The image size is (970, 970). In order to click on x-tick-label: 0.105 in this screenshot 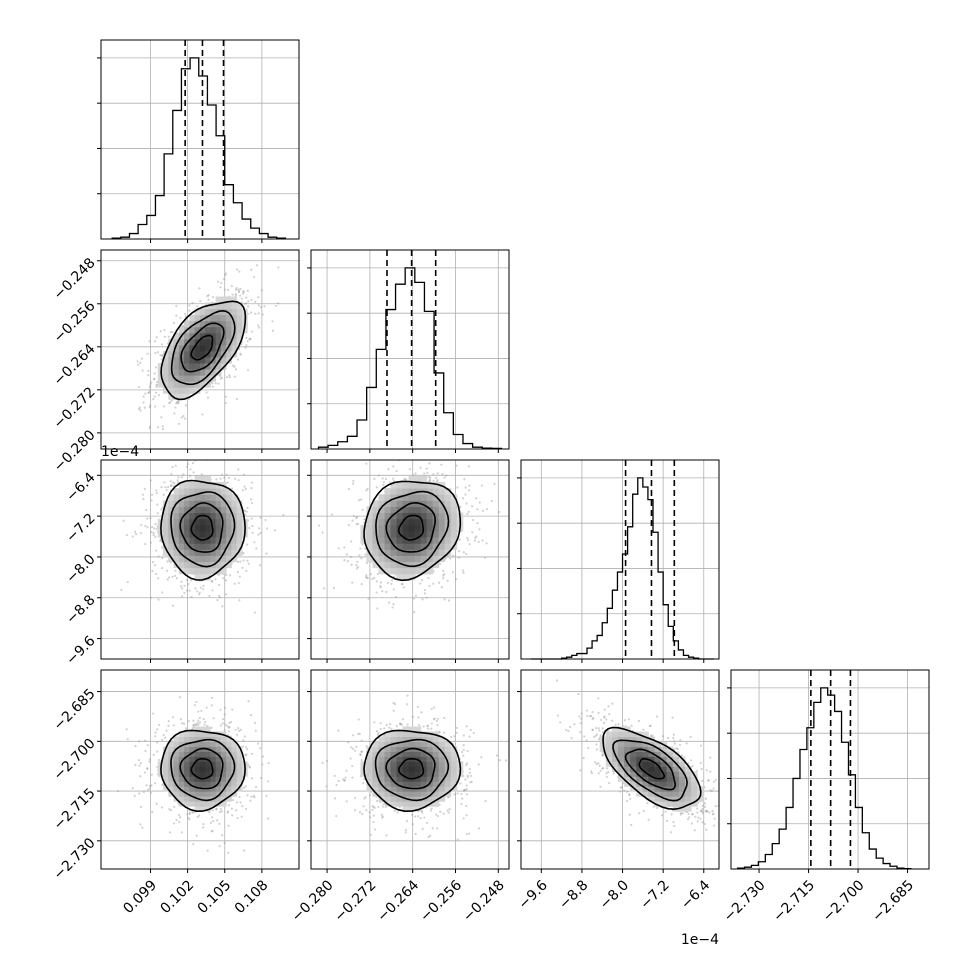, I will do `click(215, 897)`.